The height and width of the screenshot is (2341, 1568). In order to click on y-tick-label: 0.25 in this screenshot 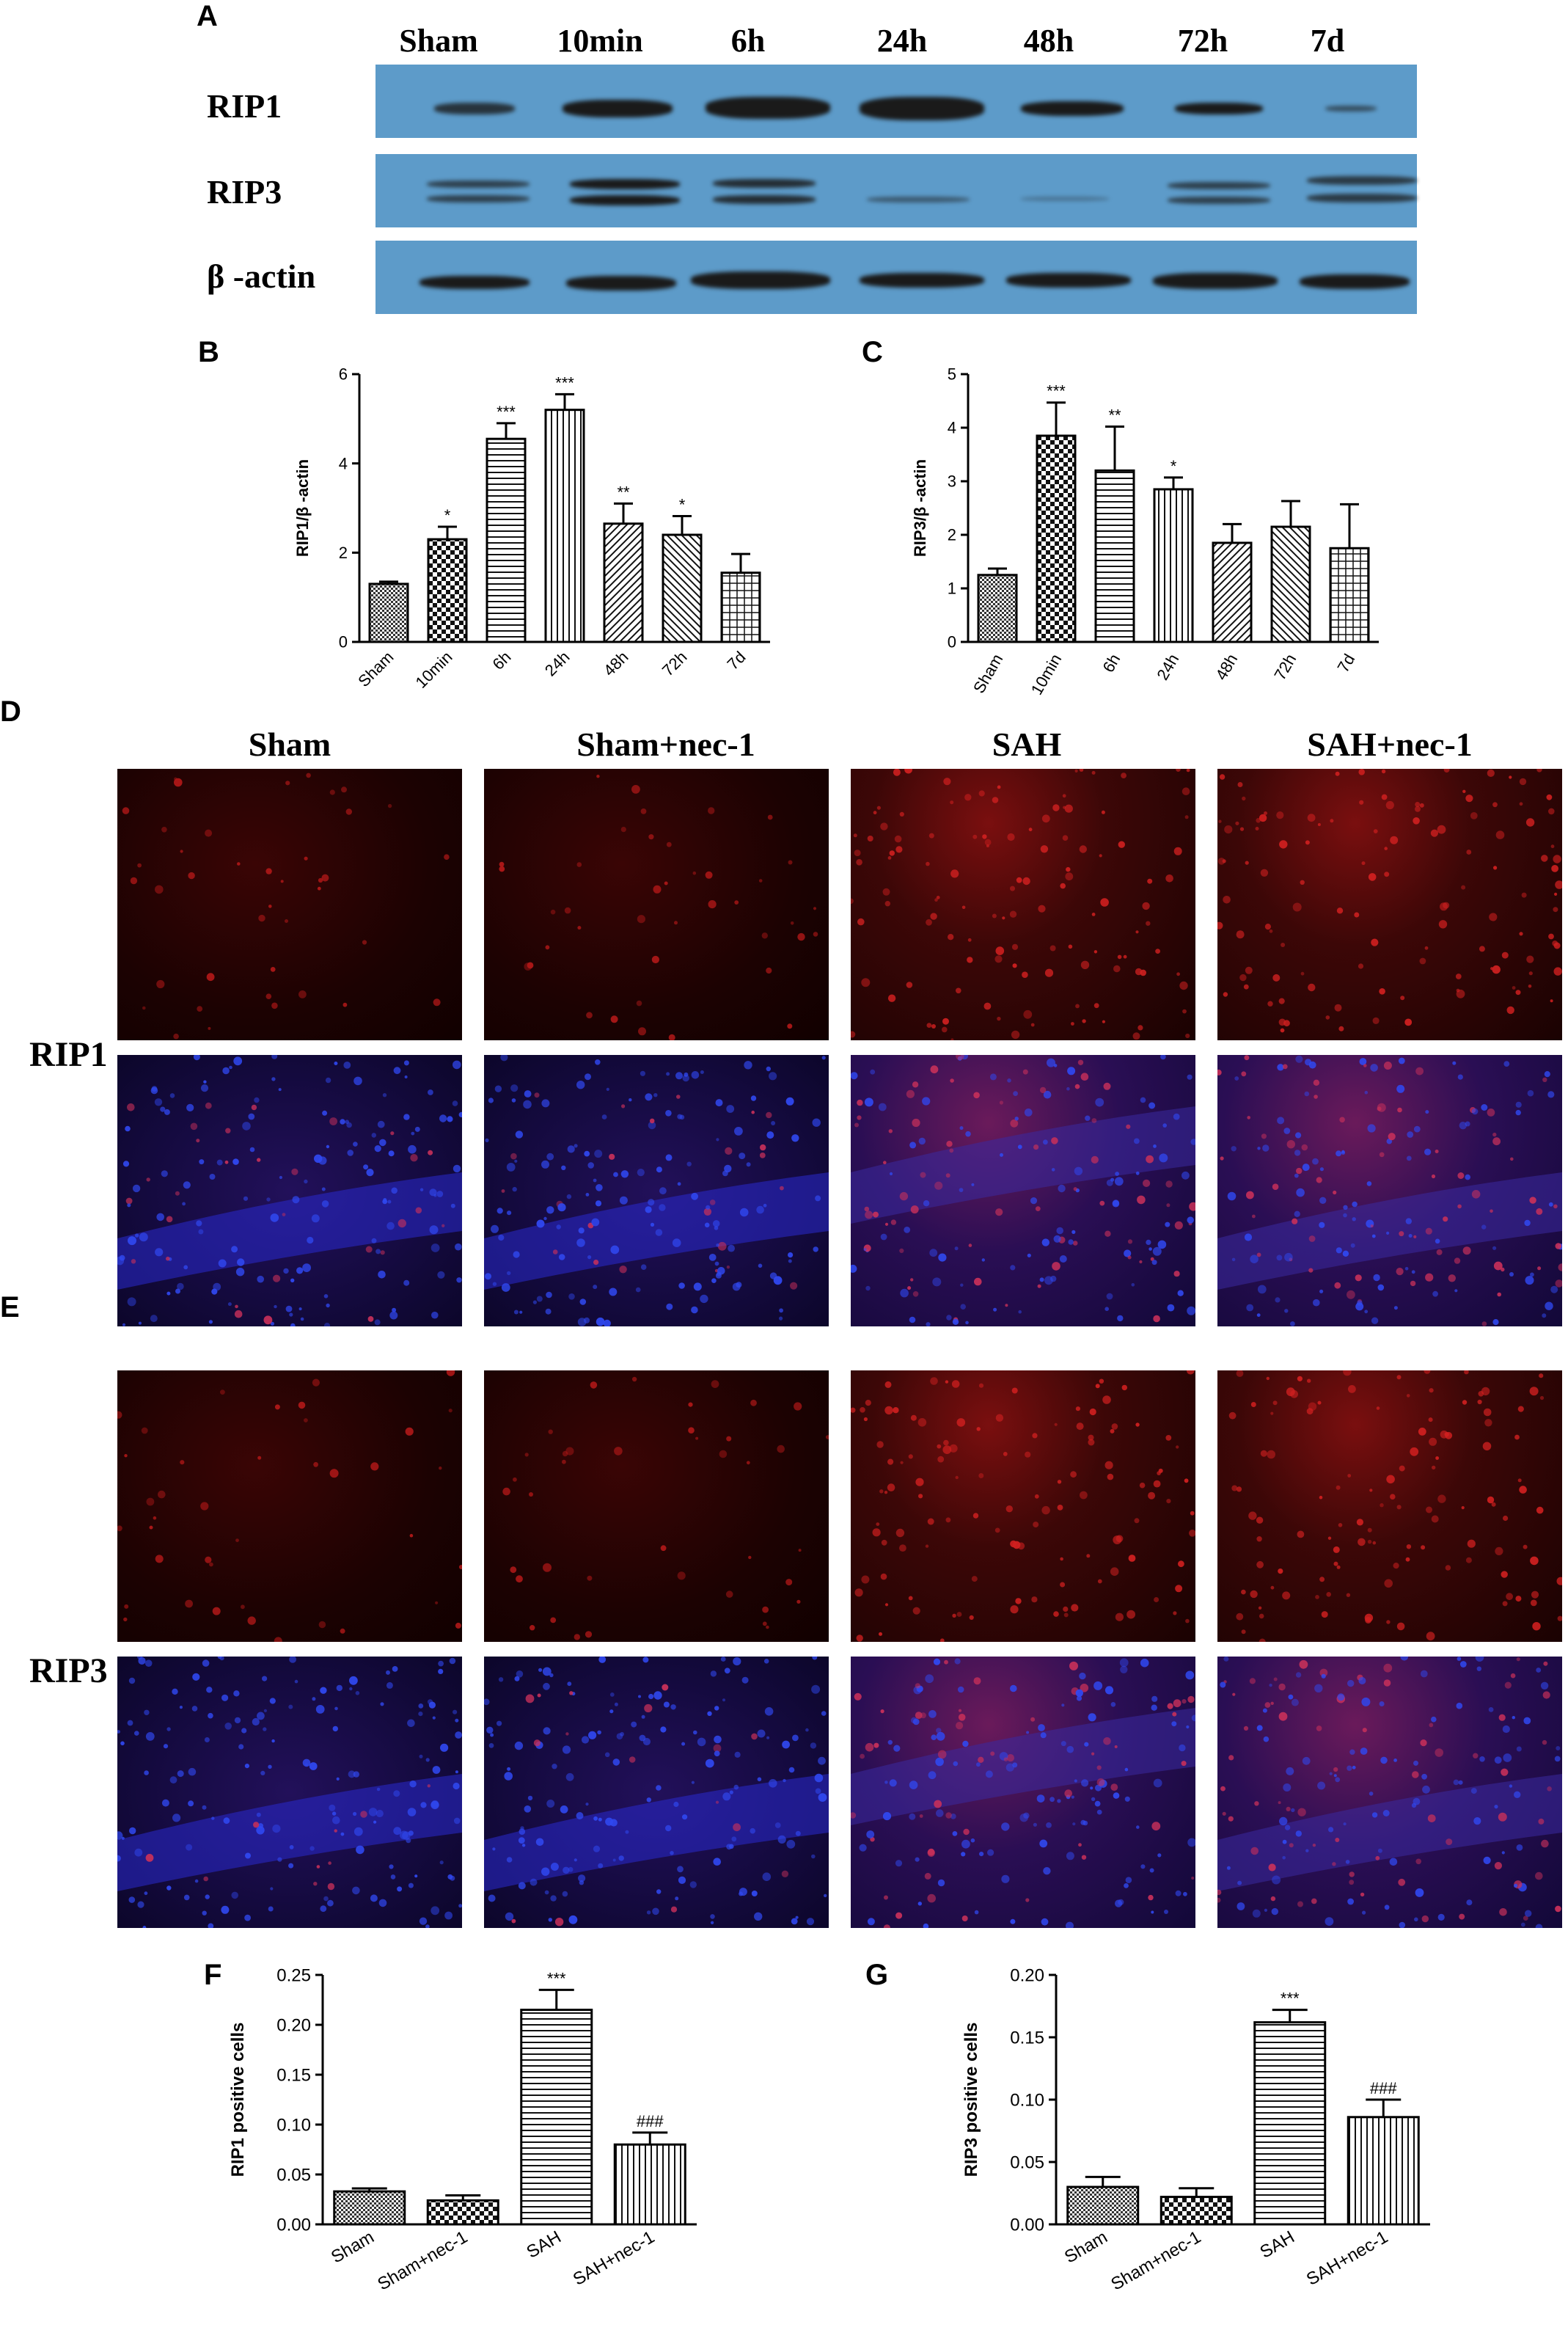, I will do `click(293, 1975)`.